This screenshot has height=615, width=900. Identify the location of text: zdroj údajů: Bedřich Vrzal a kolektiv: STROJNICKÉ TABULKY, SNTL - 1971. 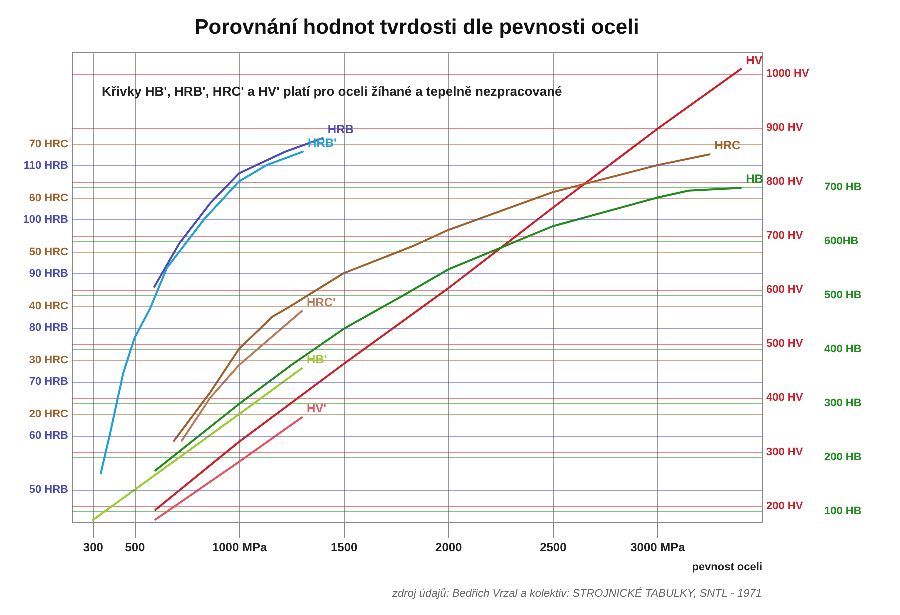
(577, 593).